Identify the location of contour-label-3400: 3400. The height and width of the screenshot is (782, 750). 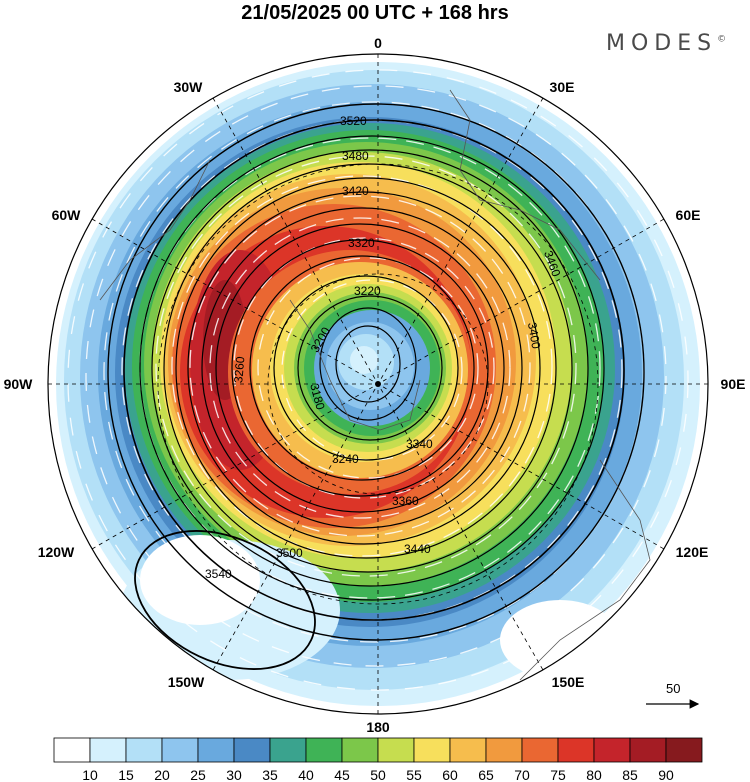
(534, 335).